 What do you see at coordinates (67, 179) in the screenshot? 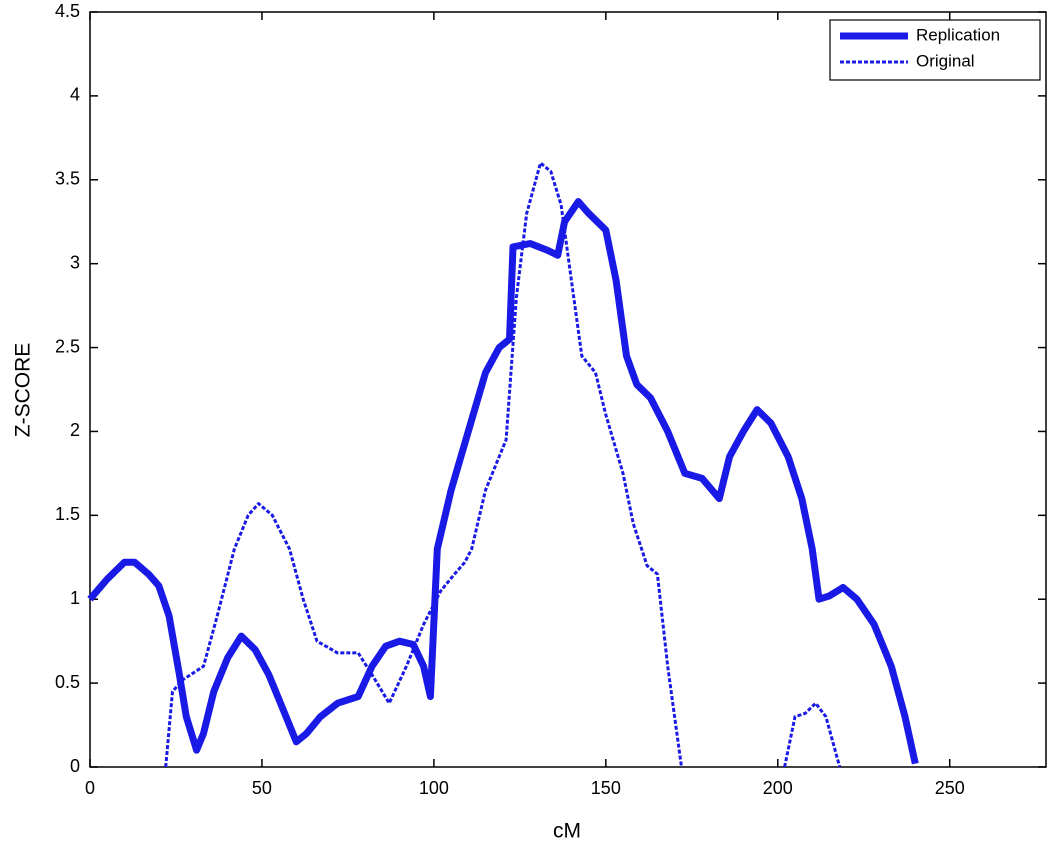
I see `y-tick-label: 3.5` at bounding box center [67, 179].